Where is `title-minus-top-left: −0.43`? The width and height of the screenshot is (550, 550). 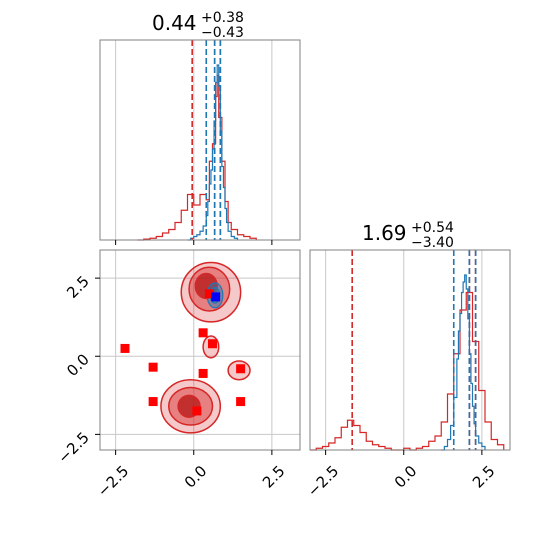
title-minus-top-left: −0.43 is located at coordinates (222, 33).